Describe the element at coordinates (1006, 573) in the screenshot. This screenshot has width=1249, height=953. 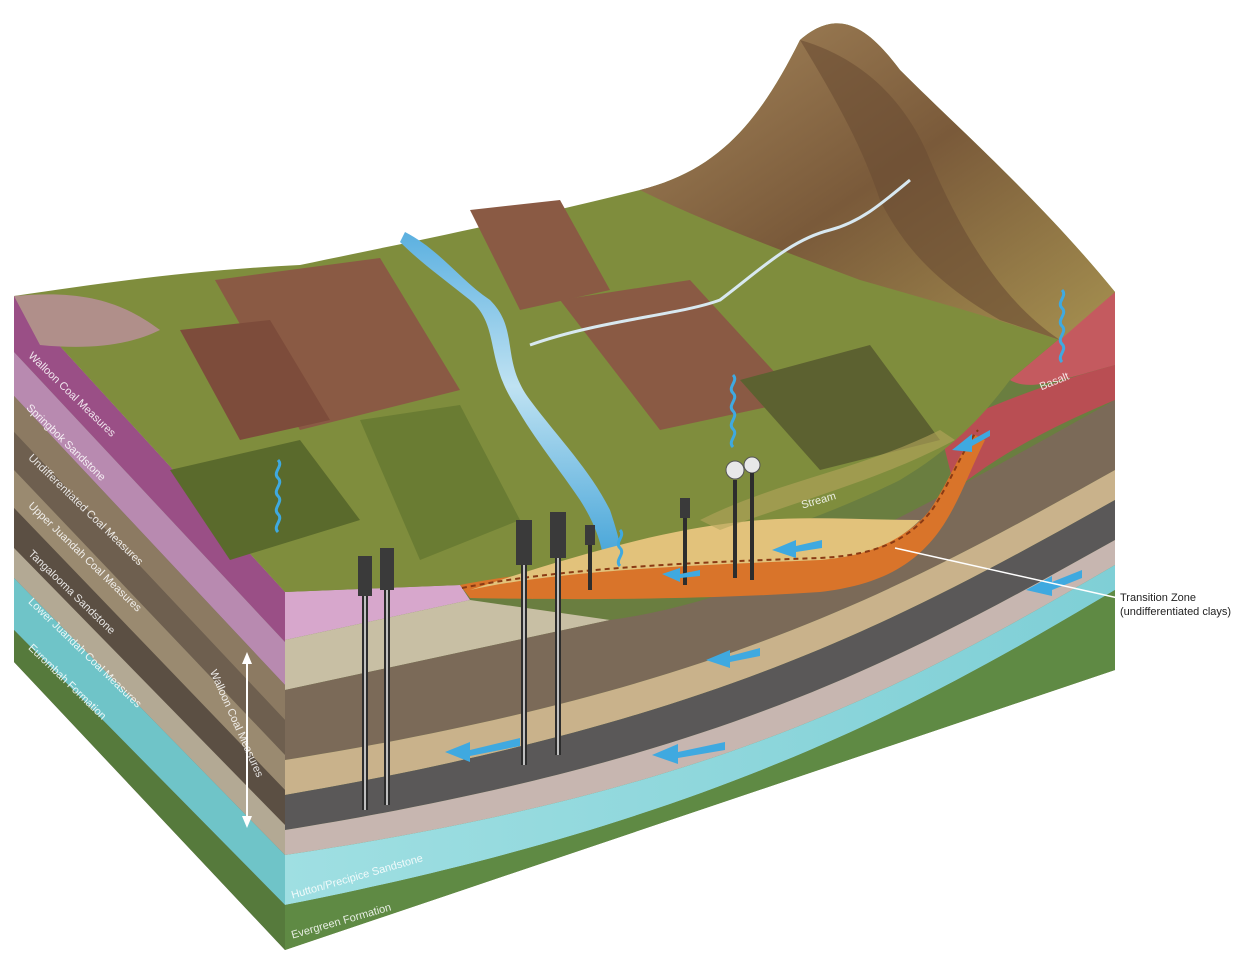
I see `transition-zone-leader` at that location.